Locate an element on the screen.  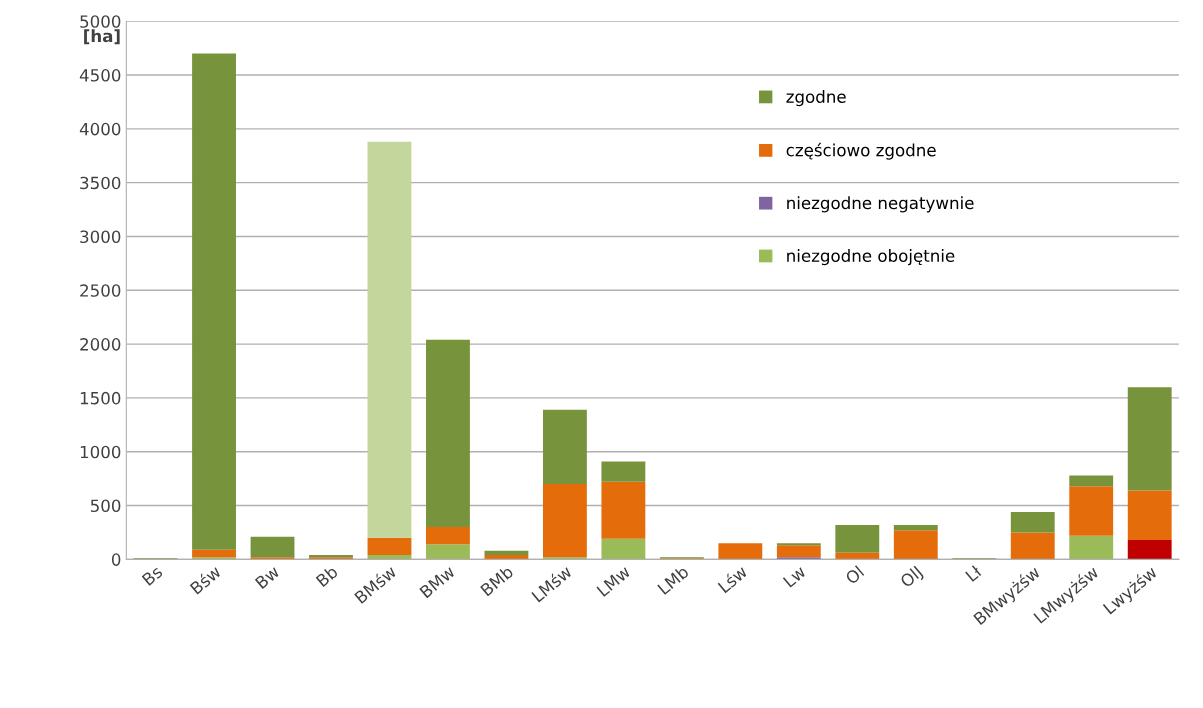
x-tick-label: OlJ is located at coordinates (912, 578).